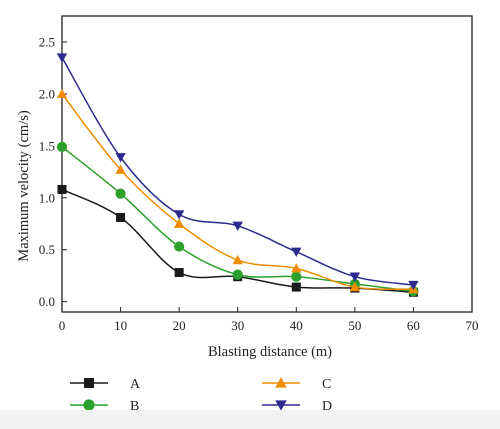 This screenshot has height=429, width=500. Describe the element at coordinates (237, 325) in the screenshot. I see `x-tick-label: 30` at that location.